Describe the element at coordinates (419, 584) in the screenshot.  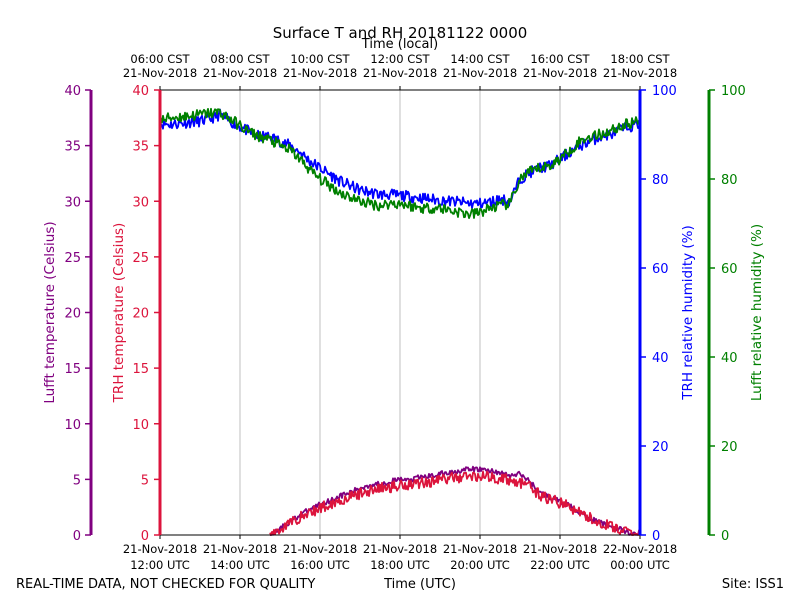
I see `bottom-axis-title: Time (UTC)` at that location.